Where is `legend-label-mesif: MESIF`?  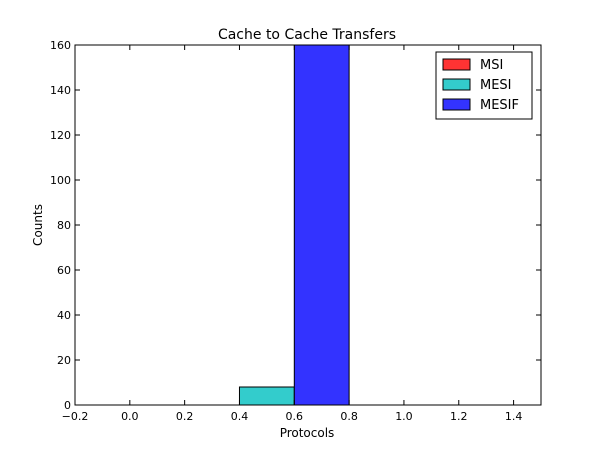 legend-label-mesif: MESIF is located at coordinates (499, 105).